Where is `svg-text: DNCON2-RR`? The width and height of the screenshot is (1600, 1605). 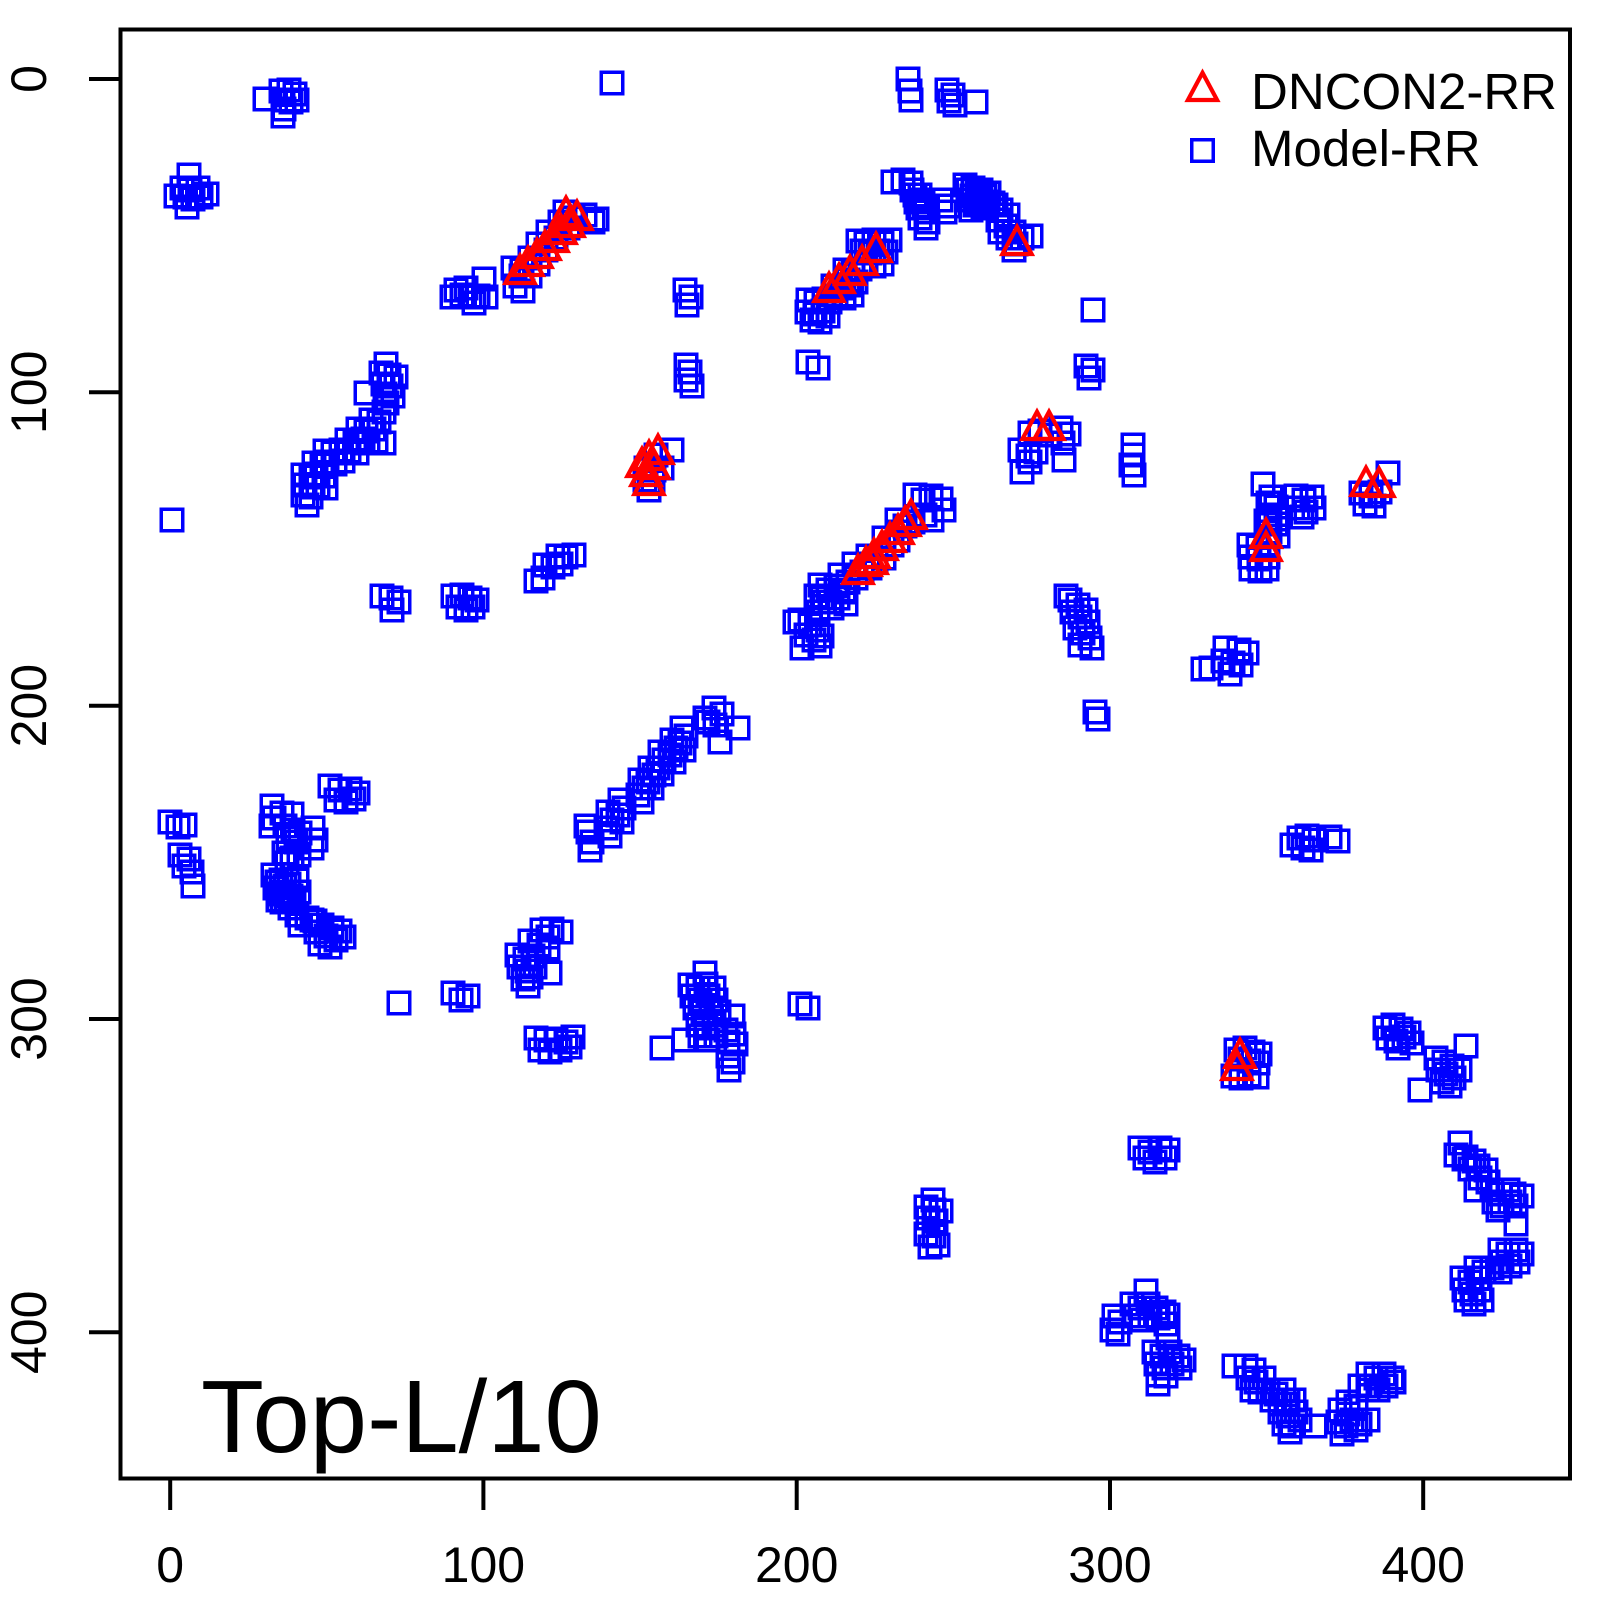
svg-text: DNCON2-RR is located at coordinates (1404, 91).